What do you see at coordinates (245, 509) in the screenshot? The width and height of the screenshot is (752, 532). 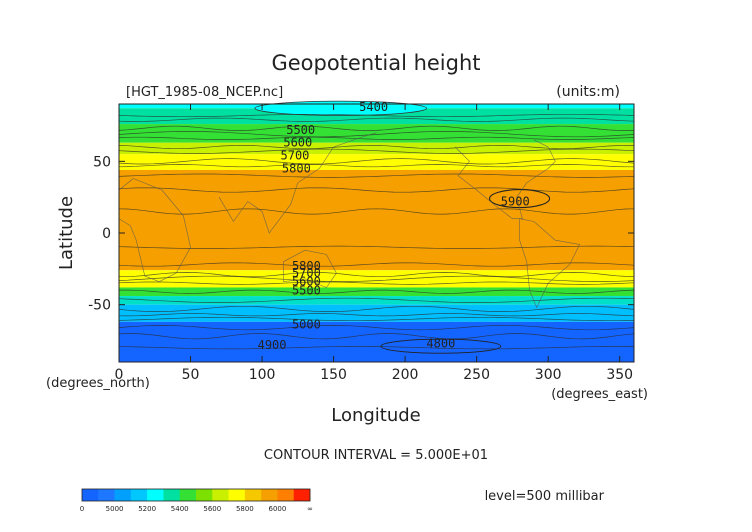 I see `colorbar-label: 5800` at bounding box center [245, 509].